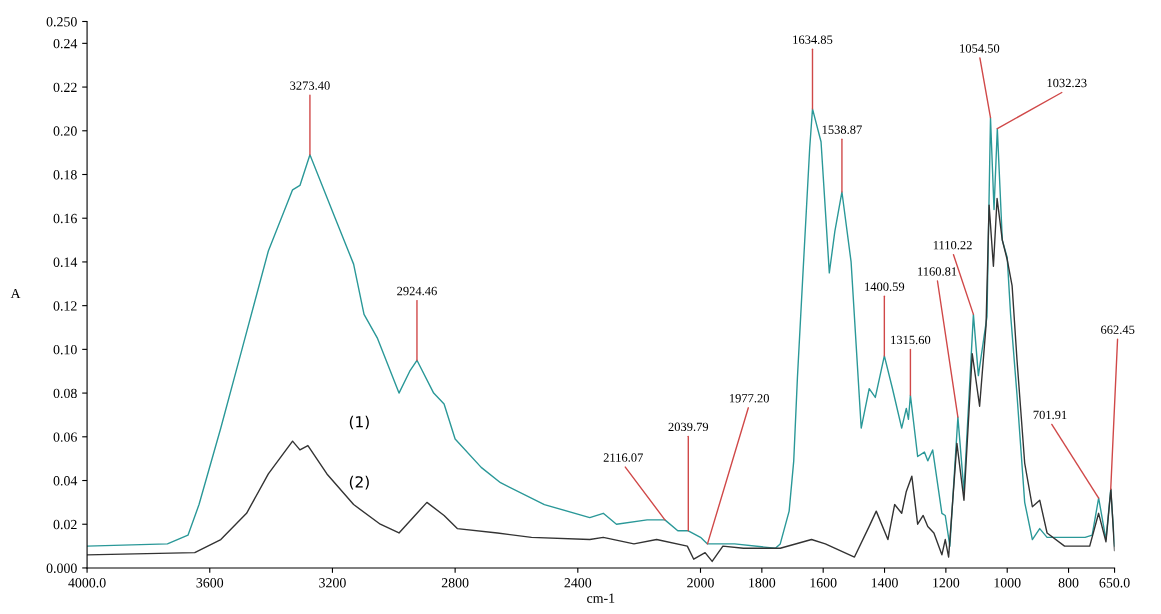 The height and width of the screenshot is (614, 1161). What do you see at coordinates (359, 482) in the screenshot?
I see `annotation: (2)` at bounding box center [359, 482].